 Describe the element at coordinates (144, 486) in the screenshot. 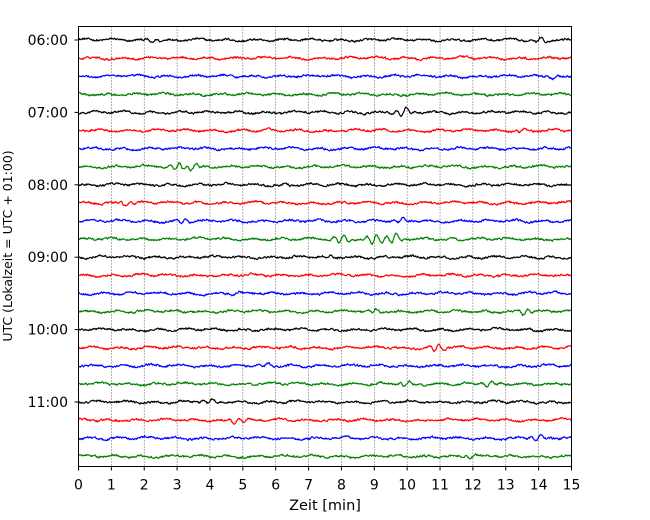

I see `x-tick-label: 2` at that location.